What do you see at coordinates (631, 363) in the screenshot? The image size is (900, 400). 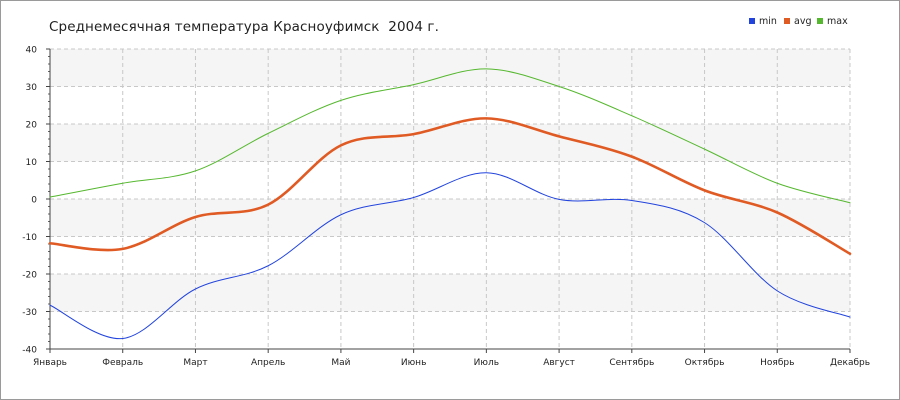 I see `x-tick-label: Сентябрь` at bounding box center [631, 363].